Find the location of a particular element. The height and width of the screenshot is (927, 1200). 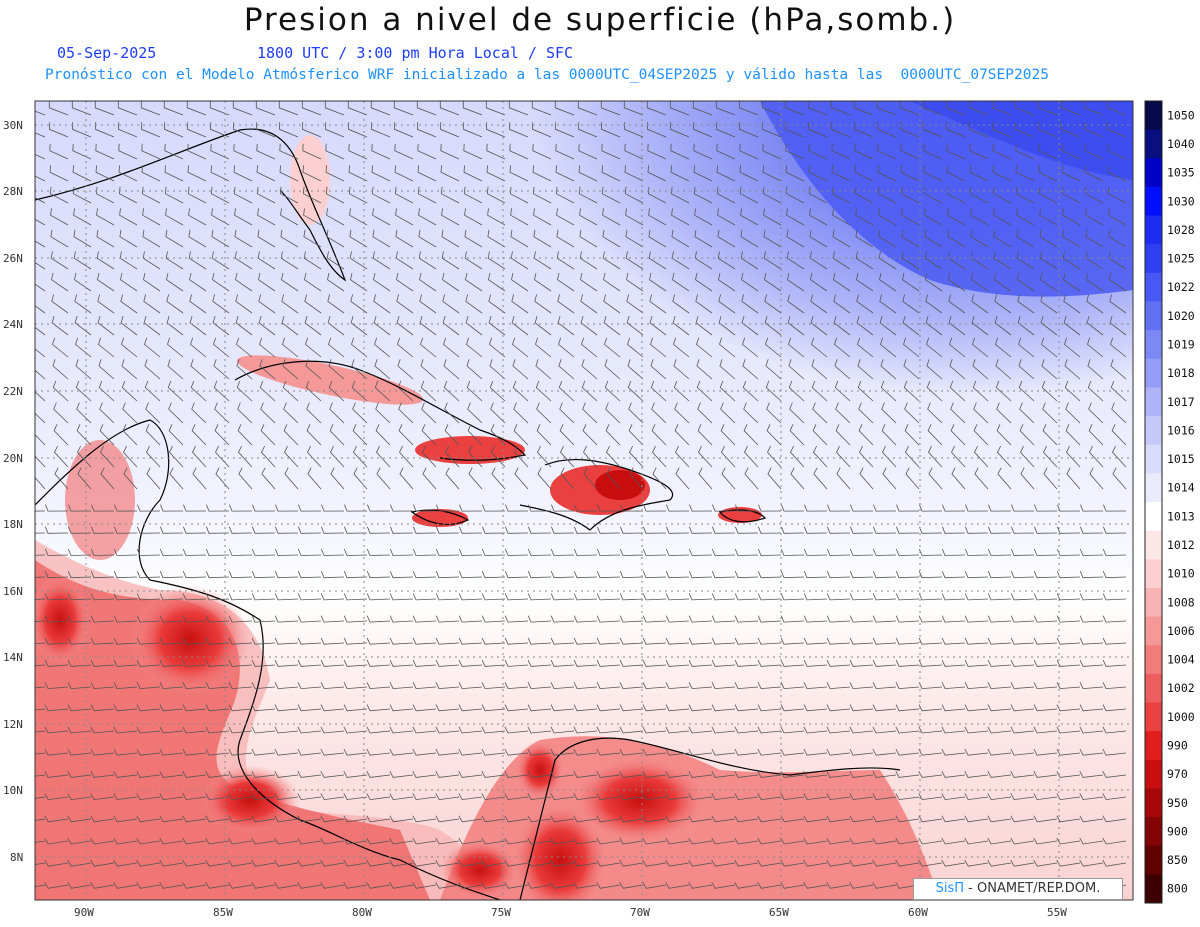

lat-label: 26N is located at coordinates (13, 258).